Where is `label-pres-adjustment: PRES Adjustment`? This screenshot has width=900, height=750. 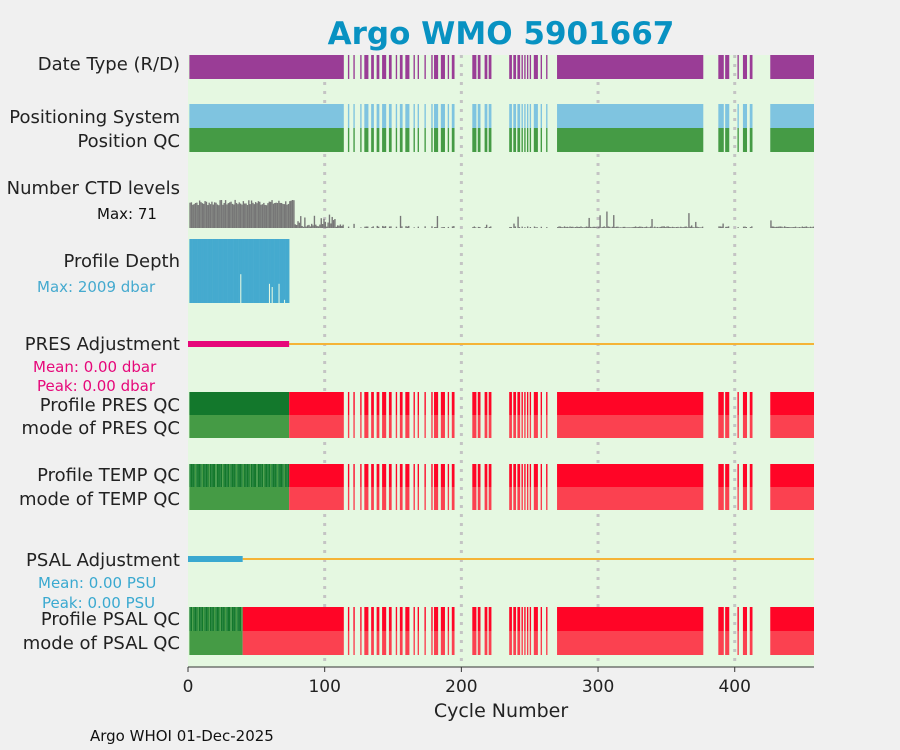
label-pres-adjustment: PRES Adjustment is located at coordinates (102, 344).